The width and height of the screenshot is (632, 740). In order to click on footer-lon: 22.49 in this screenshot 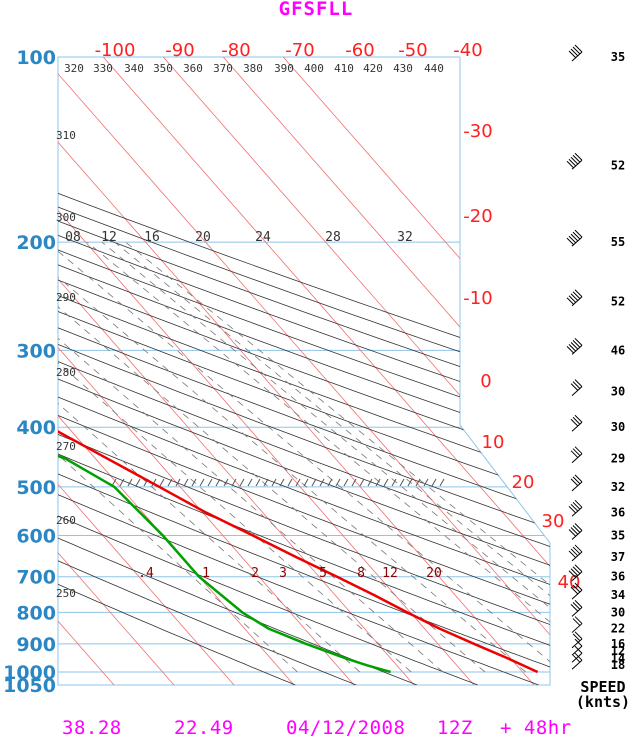, I will do `click(204, 728)`.